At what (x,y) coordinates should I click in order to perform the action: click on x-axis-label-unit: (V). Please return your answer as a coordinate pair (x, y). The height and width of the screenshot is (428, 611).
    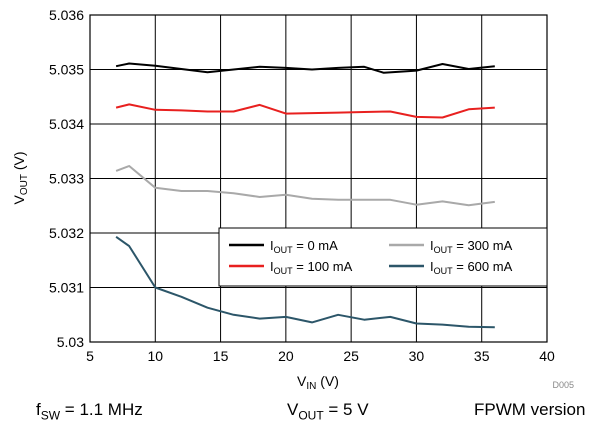
    Looking at the image, I should click on (327, 381).